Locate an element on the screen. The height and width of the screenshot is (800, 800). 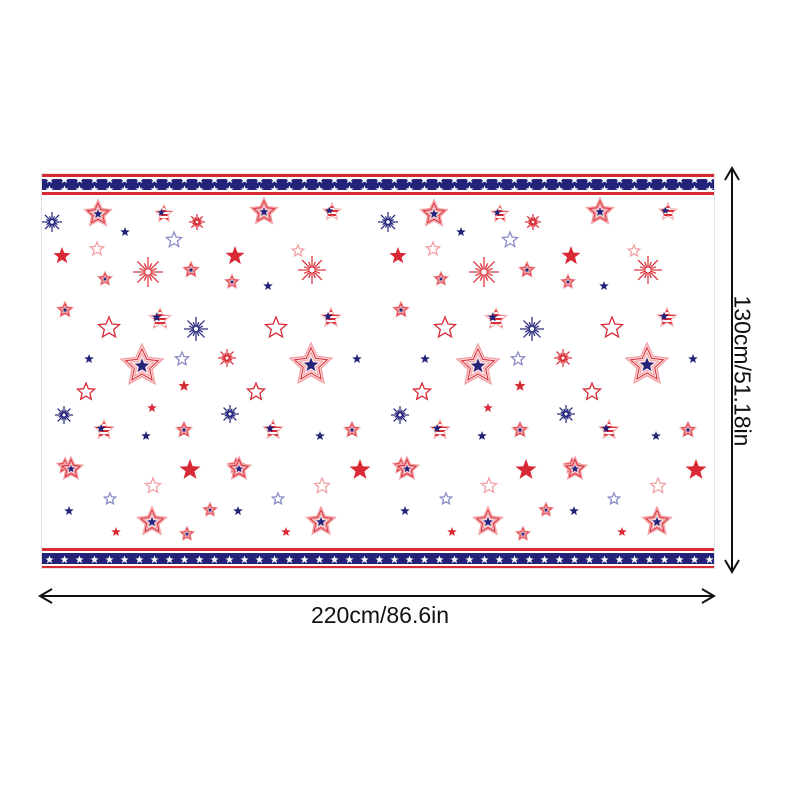
width-dimension-label: 220cm/86.6in is located at coordinates (380, 615).